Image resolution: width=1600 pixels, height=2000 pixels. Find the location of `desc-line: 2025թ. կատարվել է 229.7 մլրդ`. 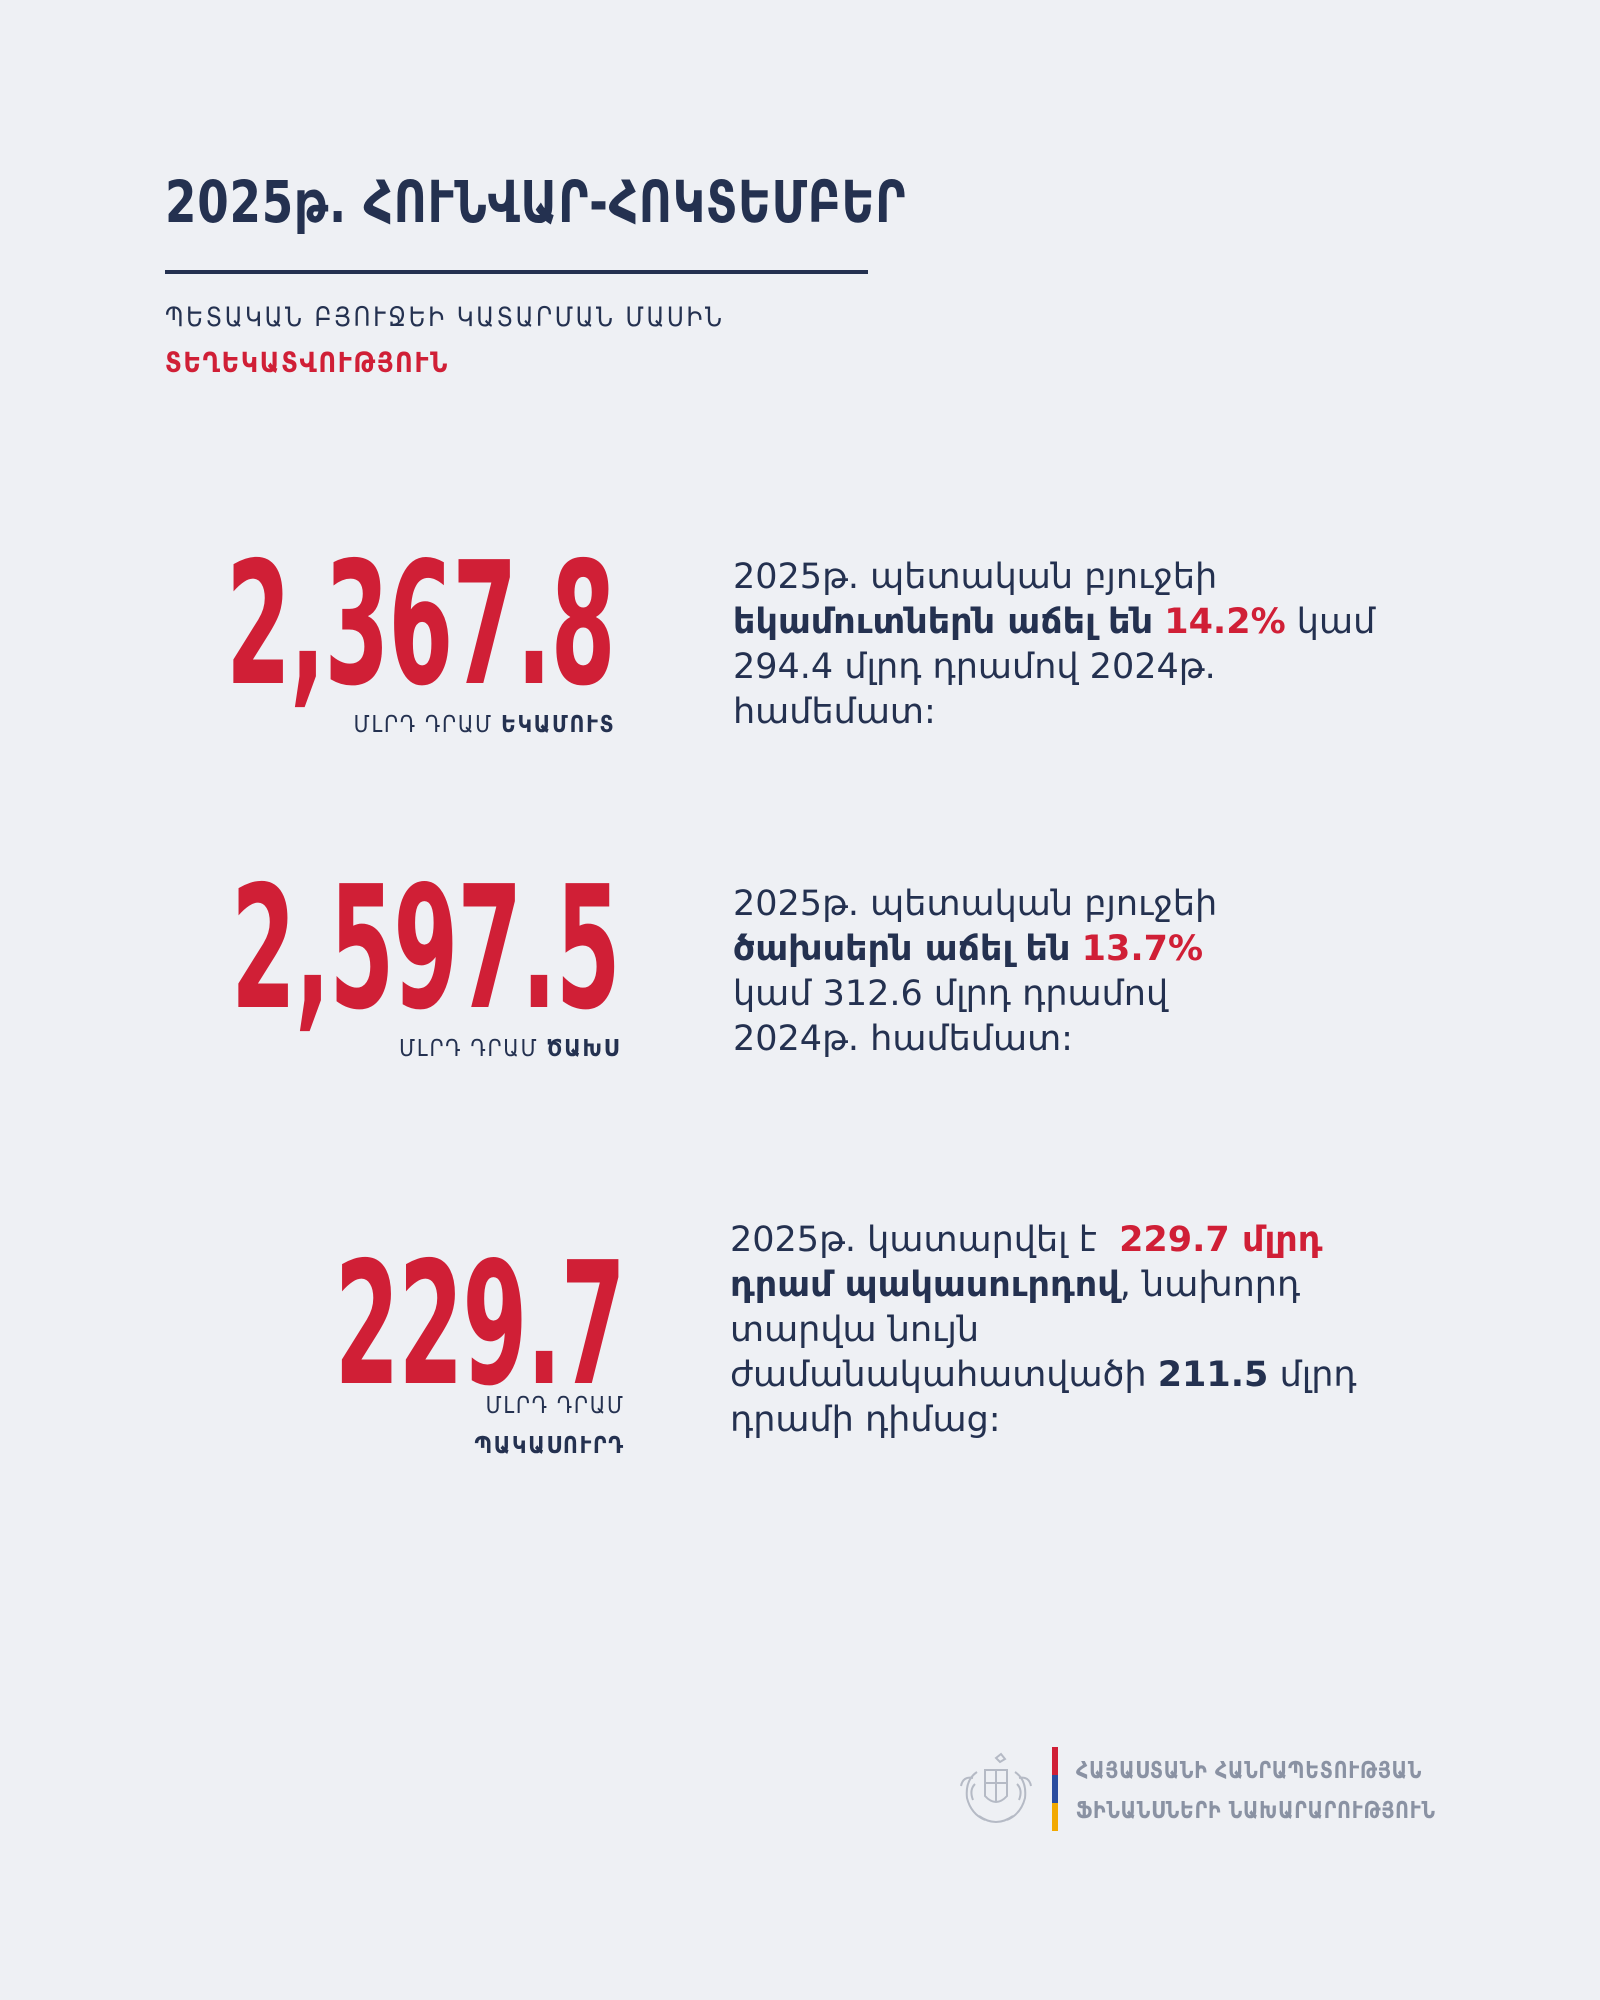

desc-line: 2025թ. կատարվել է 229.7 մլրդ is located at coordinates (1043, 1240).